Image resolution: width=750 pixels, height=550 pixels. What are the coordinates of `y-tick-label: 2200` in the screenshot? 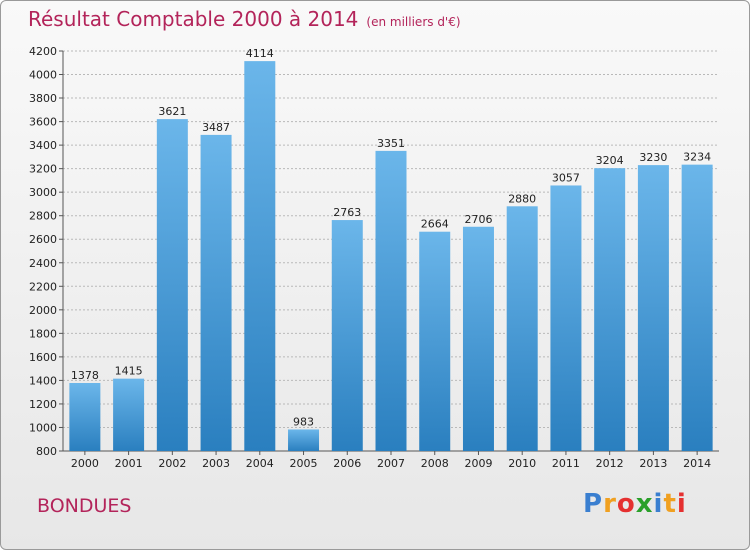 It's located at (43, 286).